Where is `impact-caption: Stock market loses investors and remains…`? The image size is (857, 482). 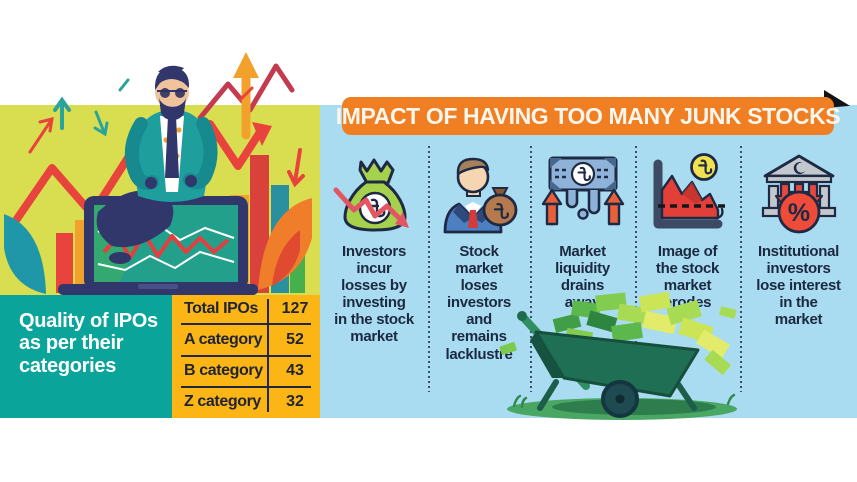 impact-caption: Stock market loses investors and remains… is located at coordinates (479, 303).